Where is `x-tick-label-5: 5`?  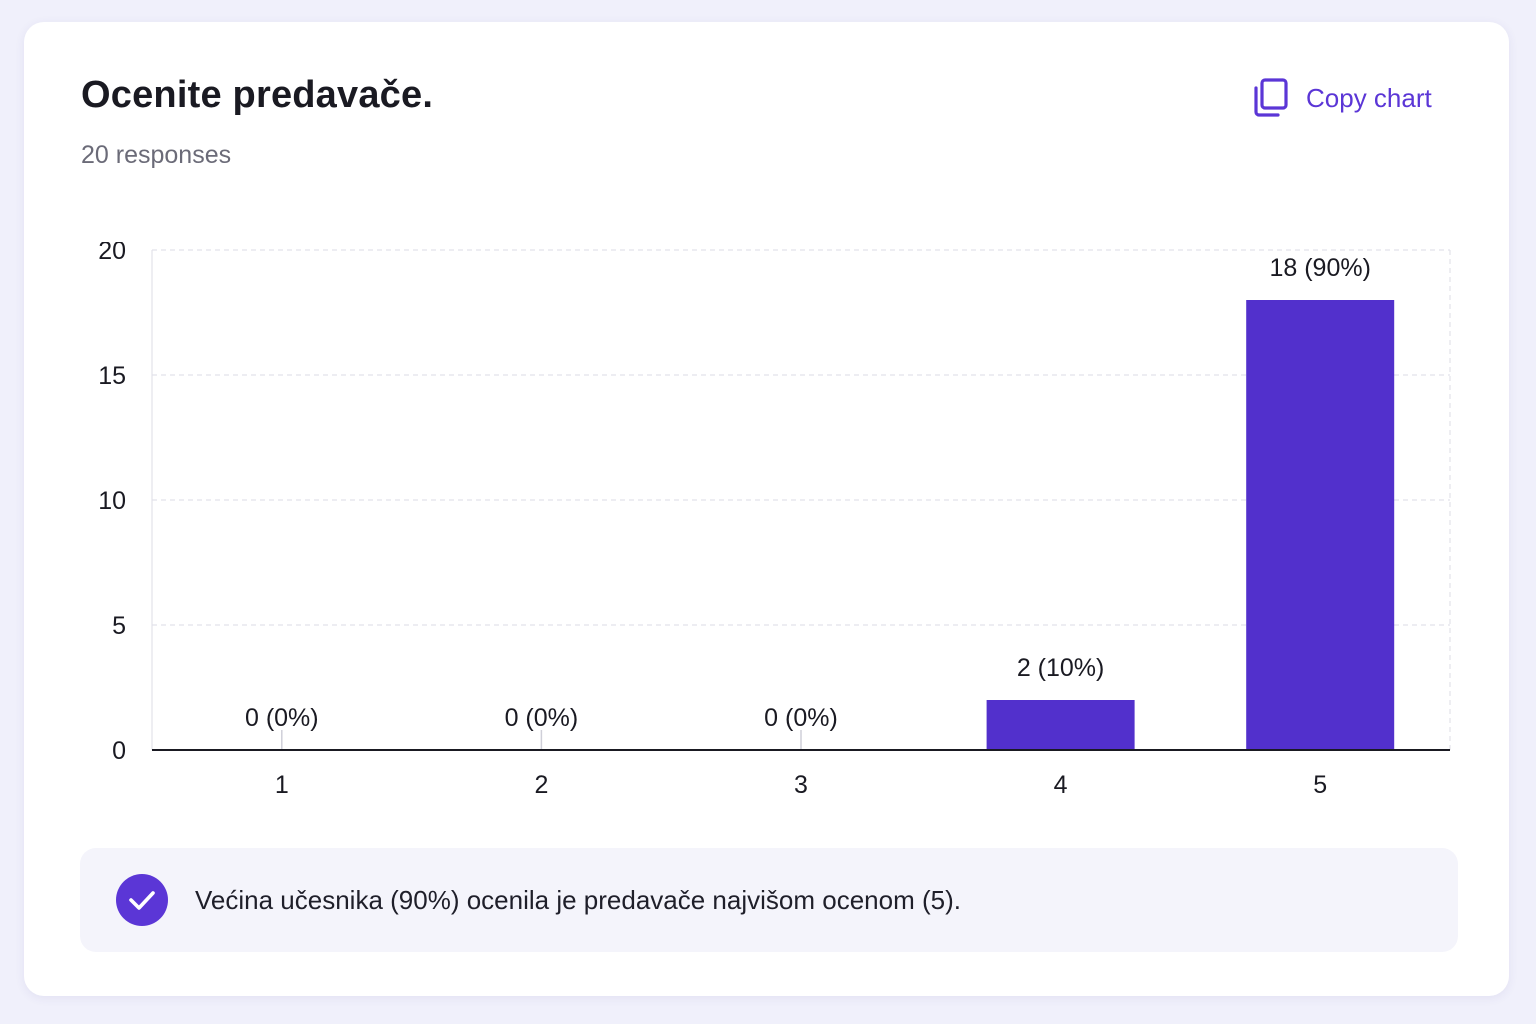 x-tick-label-5: 5 is located at coordinates (1320, 785).